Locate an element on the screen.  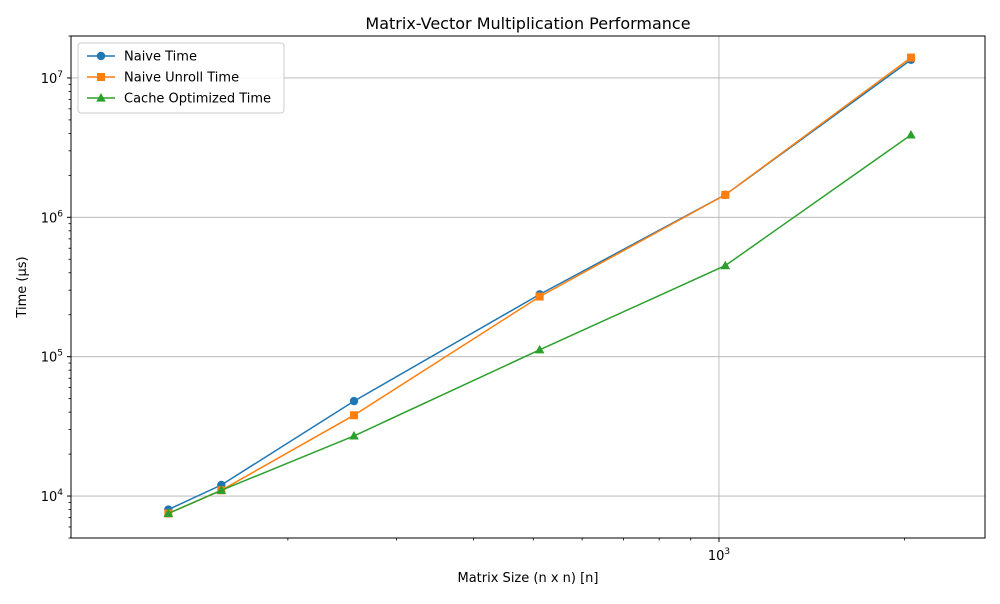
y-tick-label: 104 is located at coordinates (52, 496).